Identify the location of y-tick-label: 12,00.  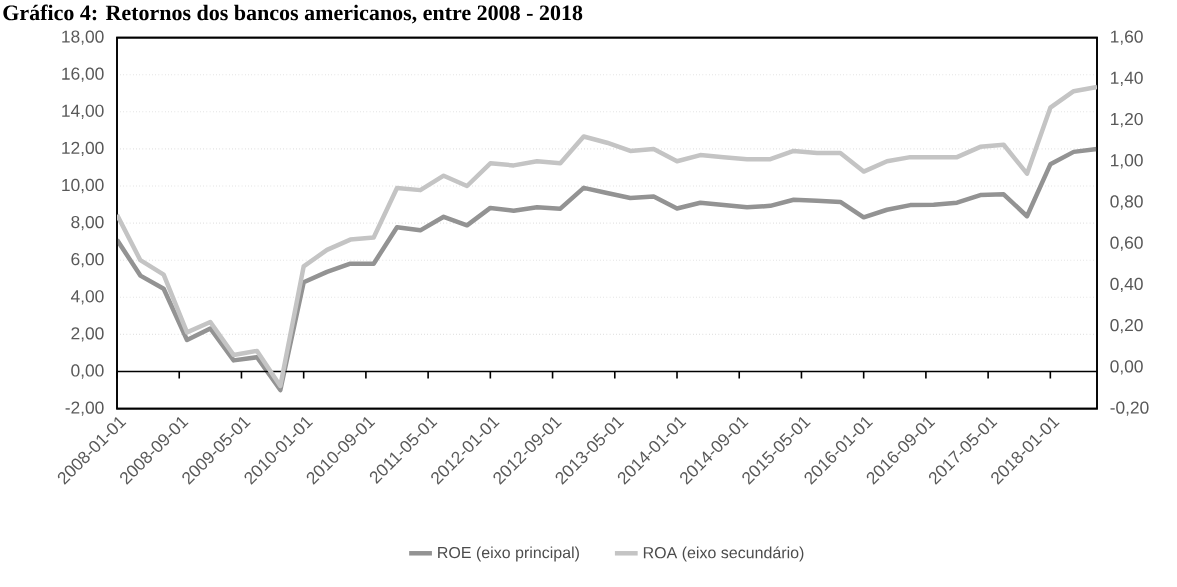
(83, 149).